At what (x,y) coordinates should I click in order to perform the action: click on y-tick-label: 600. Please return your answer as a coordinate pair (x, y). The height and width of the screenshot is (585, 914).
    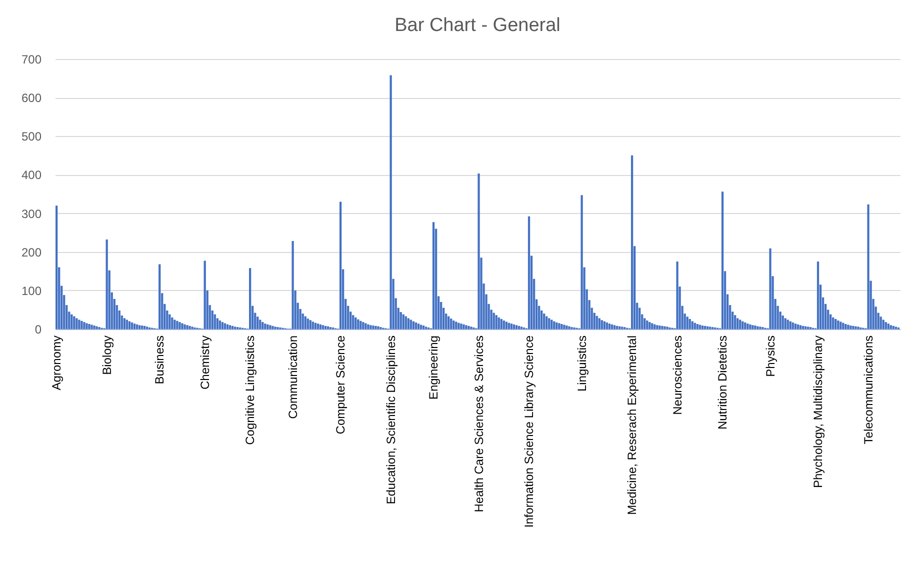
    Looking at the image, I should click on (31, 98).